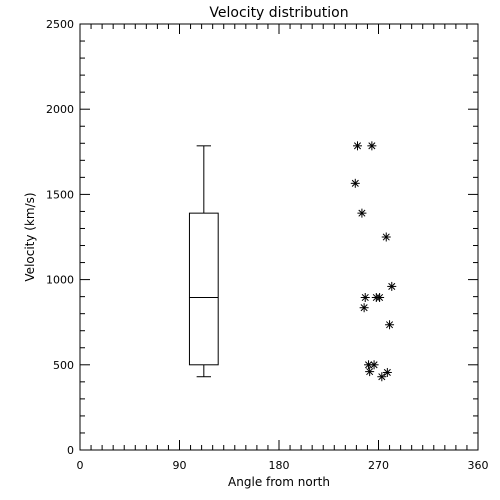  What do you see at coordinates (203, 289) in the screenshot?
I see `box-iqr` at bounding box center [203, 289].